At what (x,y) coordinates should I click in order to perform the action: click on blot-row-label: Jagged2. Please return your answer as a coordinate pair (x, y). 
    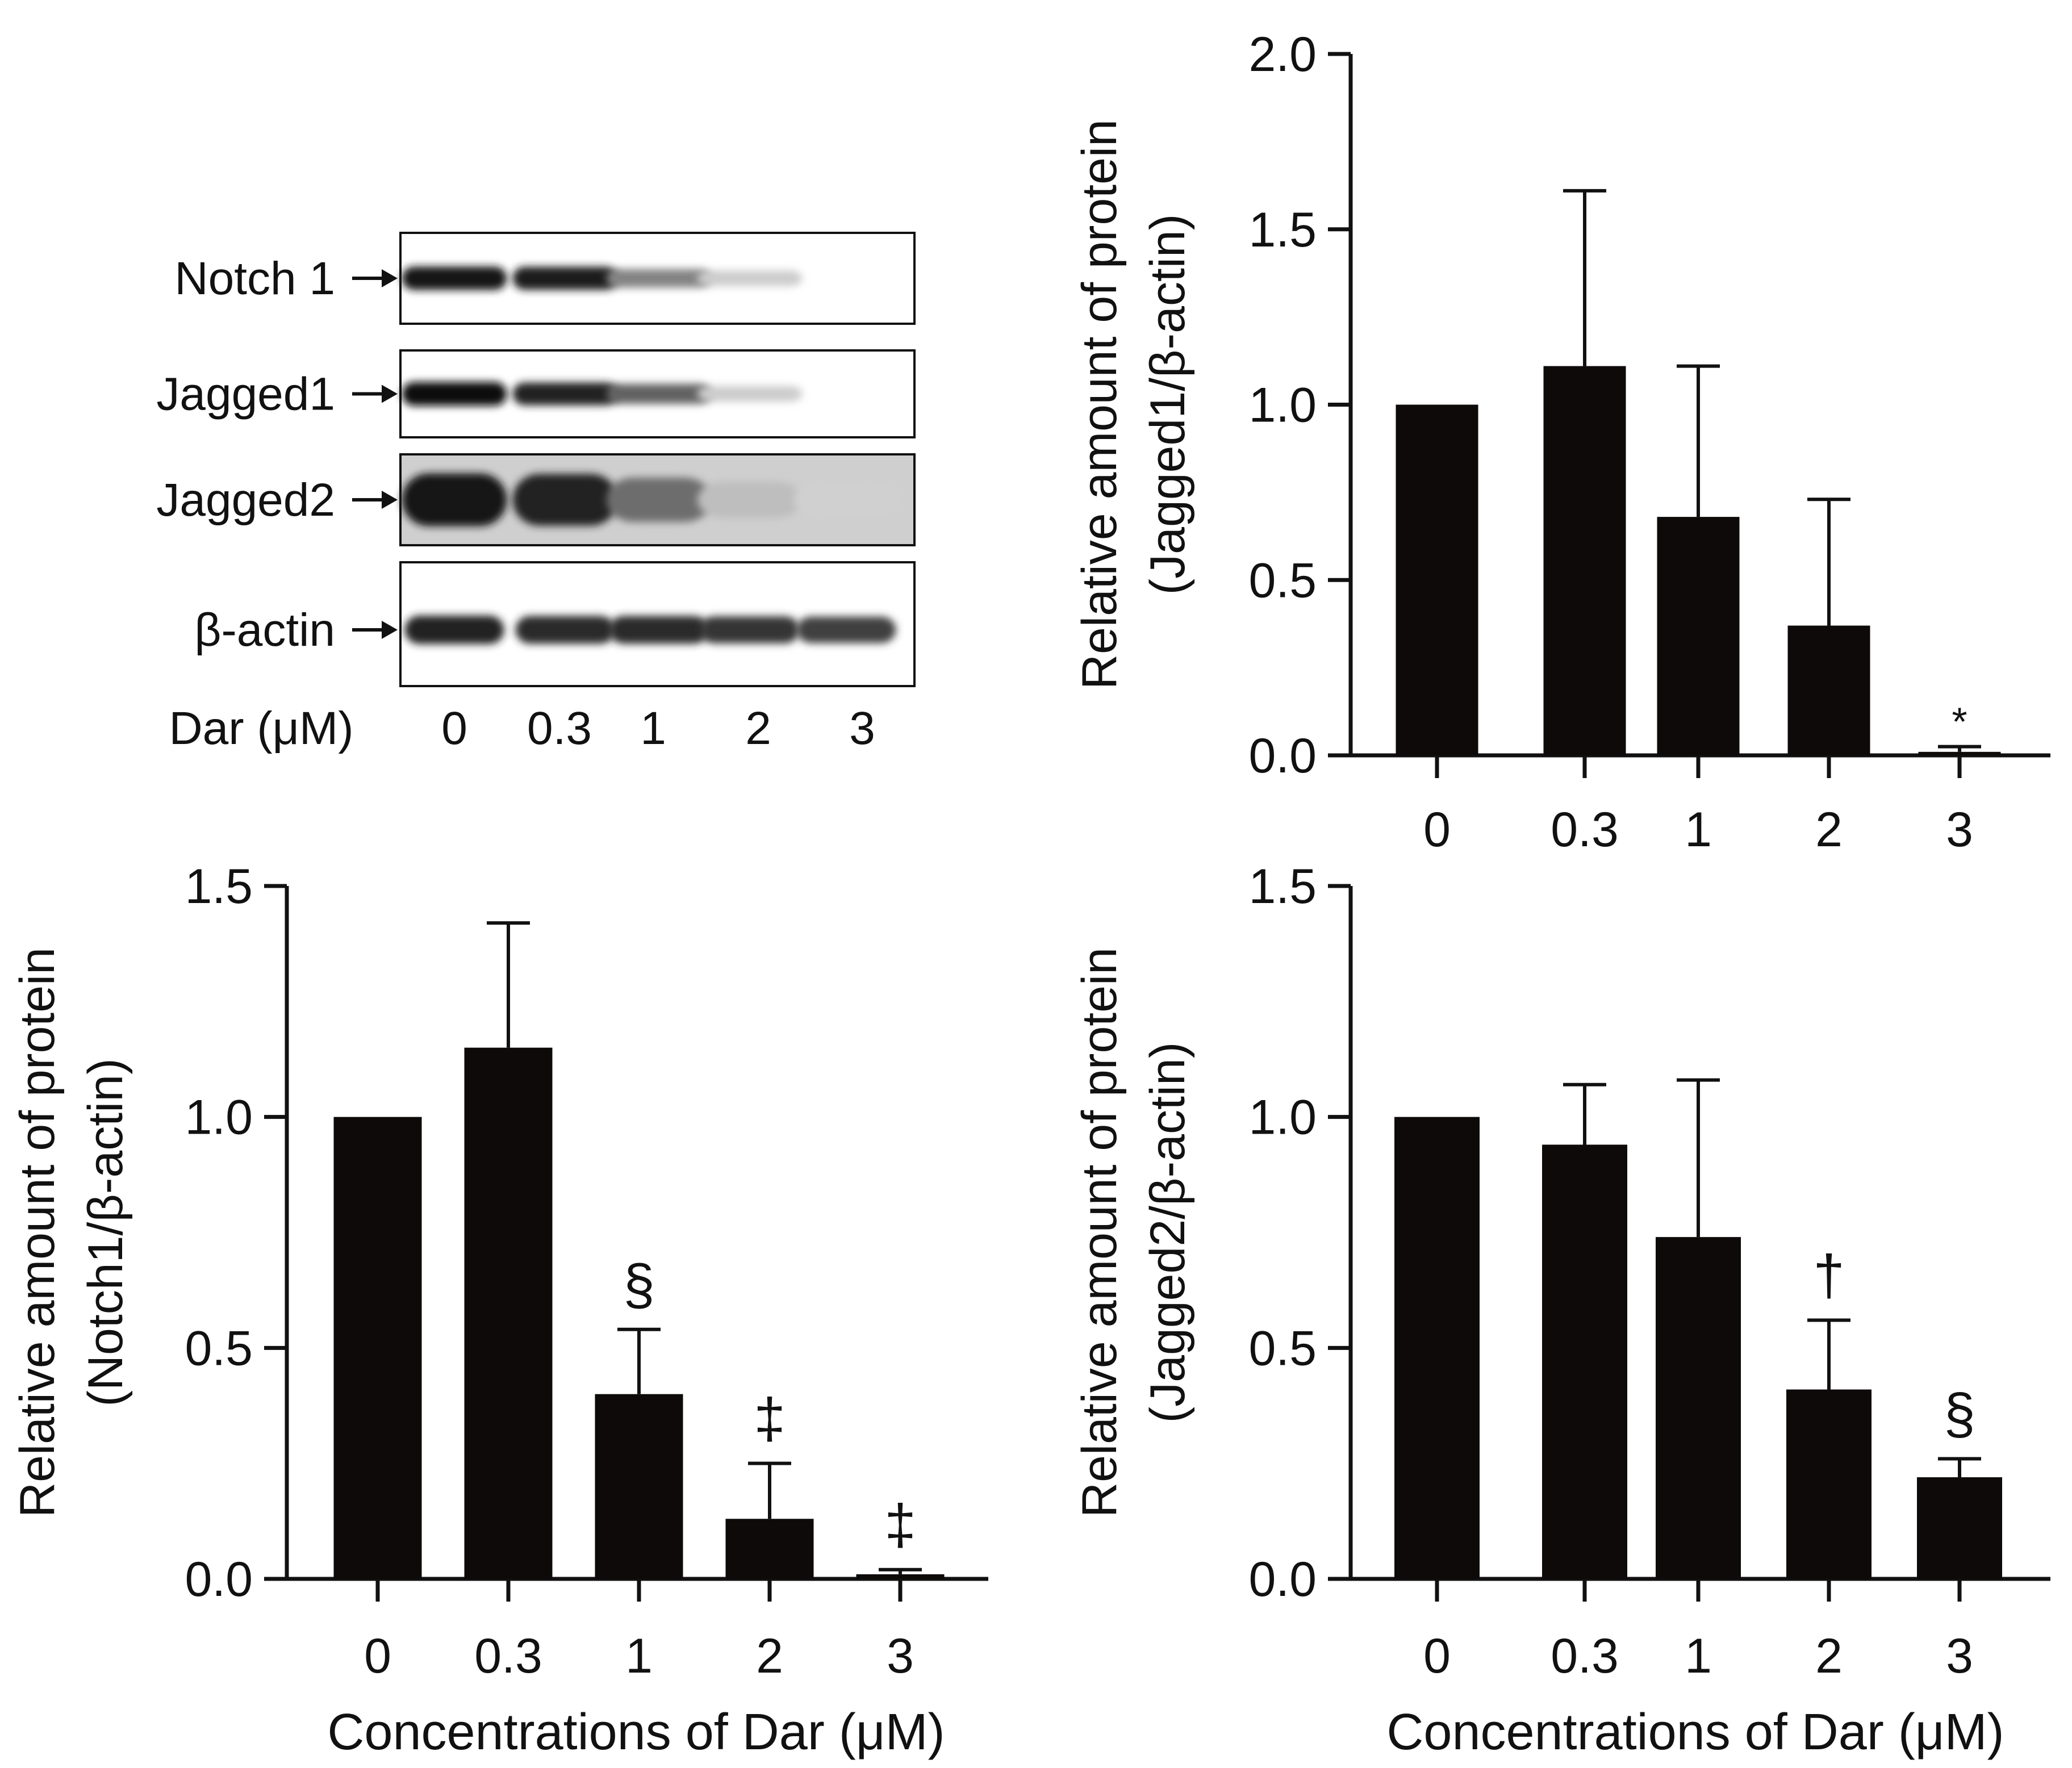
    Looking at the image, I should click on (245, 500).